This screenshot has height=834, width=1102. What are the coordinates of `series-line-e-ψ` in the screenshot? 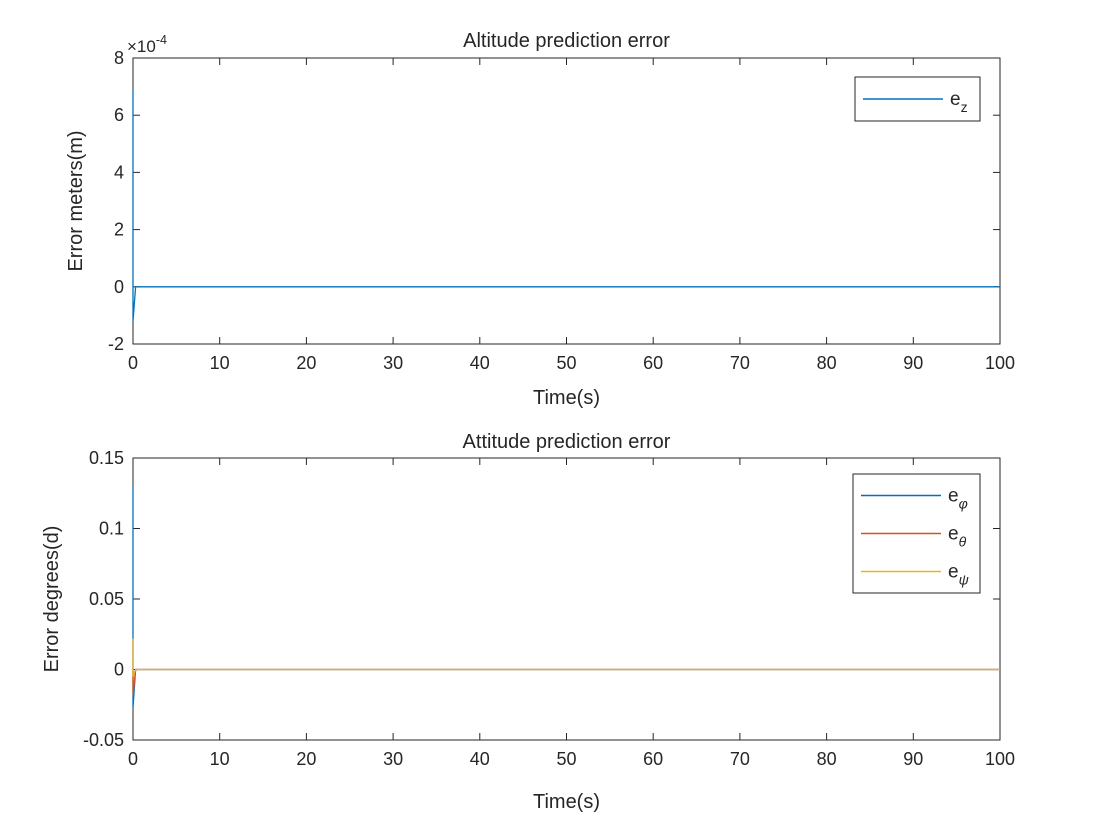 It's located at (566, 657).